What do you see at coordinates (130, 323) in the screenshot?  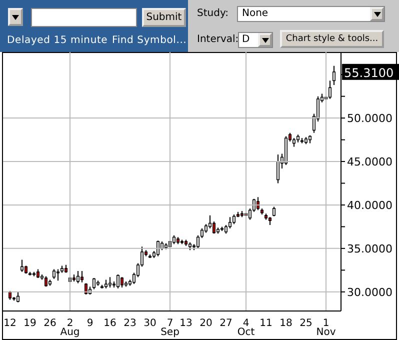 I see `x-tick-label: 23` at bounding box center [130, 323].